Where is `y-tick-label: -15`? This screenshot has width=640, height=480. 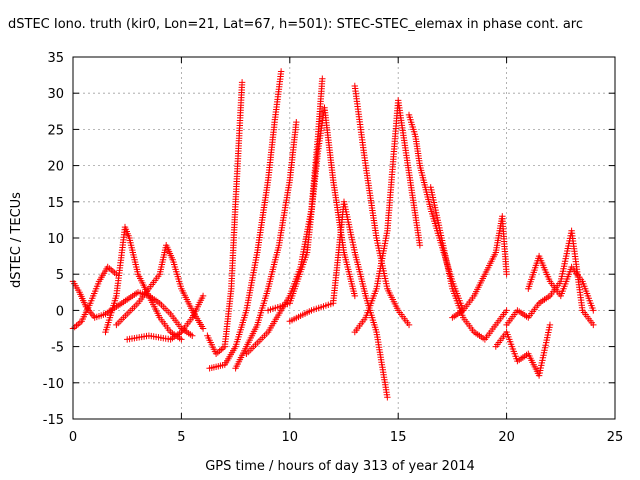
y-tick-label: -15 is located at coordinates (53, 420).